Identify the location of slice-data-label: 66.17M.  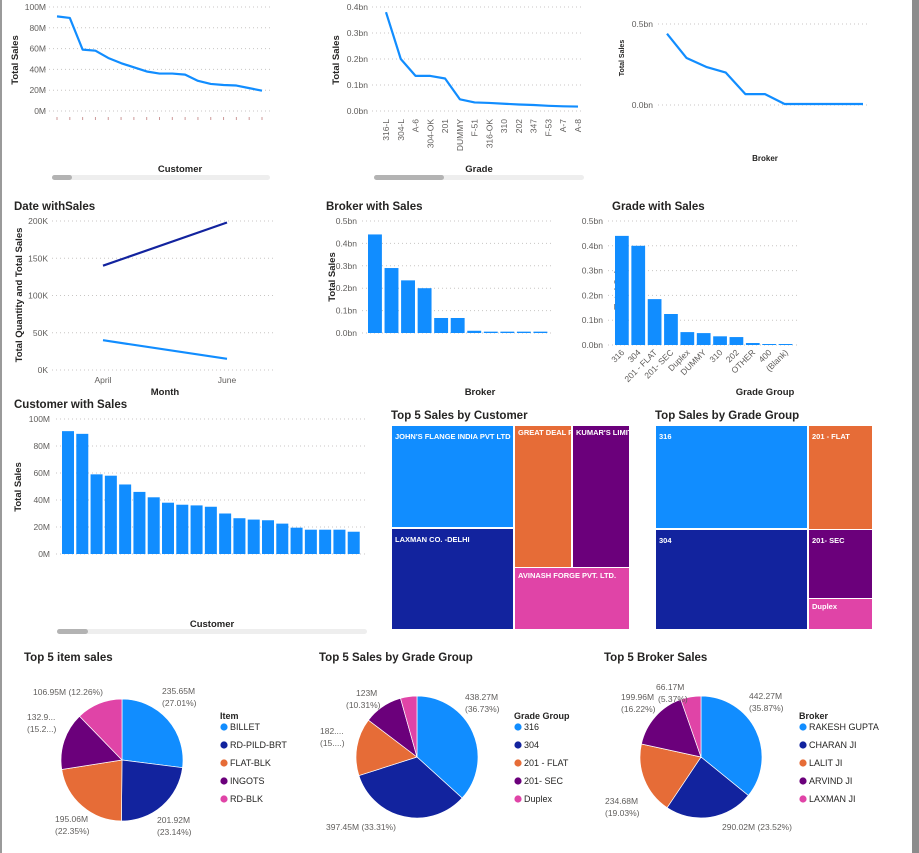
(670, 687).